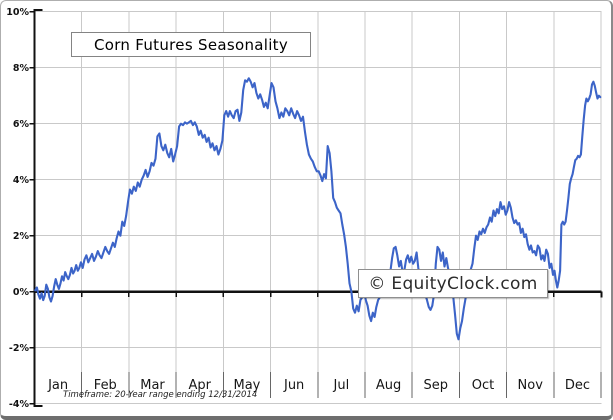 This screenshot has width=613, height=420. What do you see at coordinates (152, 385) in the screenshot?
I see `month-label: Mar` at bounding box center [152, 385].